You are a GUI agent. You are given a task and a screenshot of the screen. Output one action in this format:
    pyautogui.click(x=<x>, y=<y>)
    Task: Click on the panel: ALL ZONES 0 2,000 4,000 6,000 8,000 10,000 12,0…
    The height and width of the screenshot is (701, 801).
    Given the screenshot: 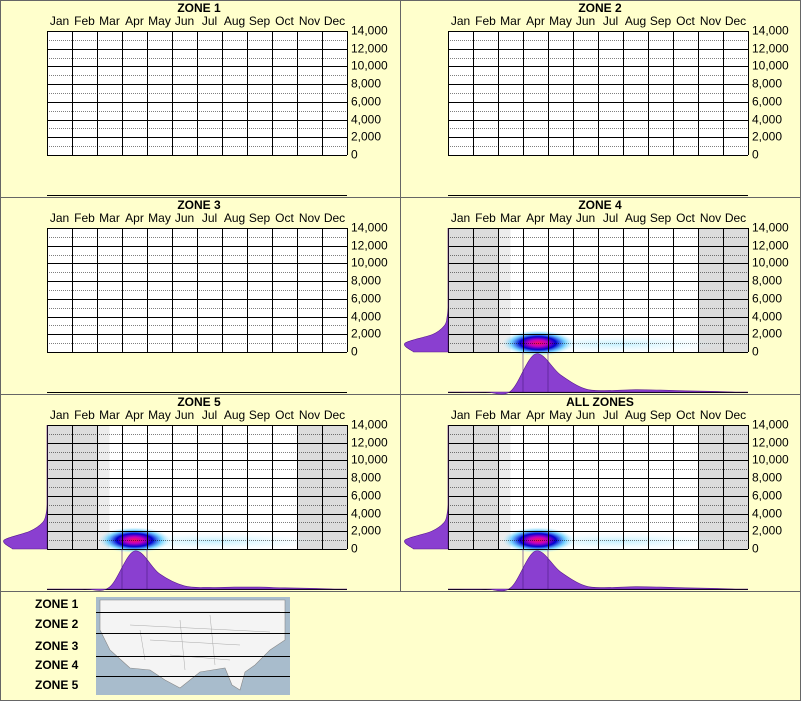 What is the action you would take?
    pyautogui.click(x=596, y=493)
    